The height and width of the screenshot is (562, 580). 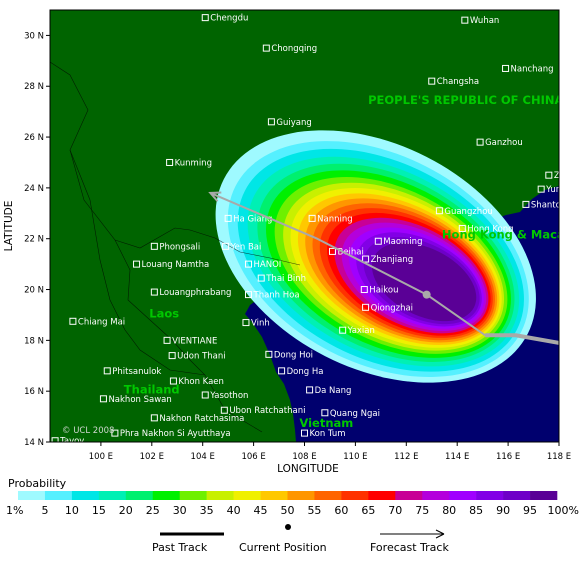 What do you see at coordinates (559, 457) in the screenshot?
I see `x-tick-label: 118 E` at bounding box center [559, 457].